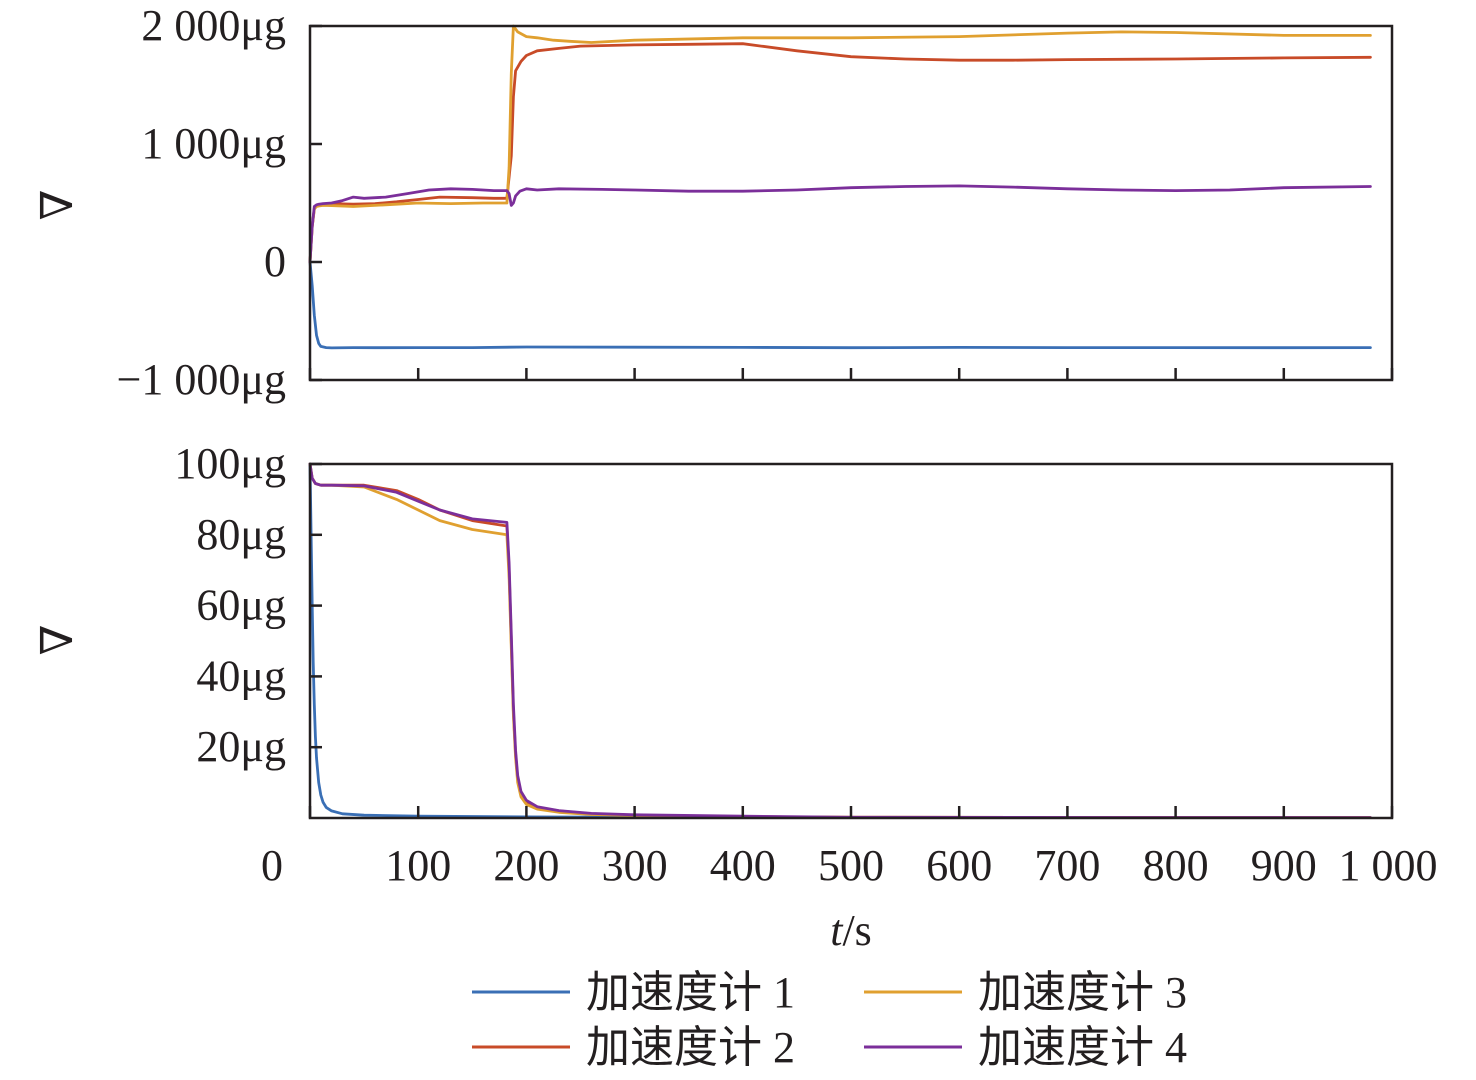  What do you see at coordinates (213, 143) in the screenshot?
I see `top-y-tick-label-2: 1 000μg` at bounding box center [213, 143].